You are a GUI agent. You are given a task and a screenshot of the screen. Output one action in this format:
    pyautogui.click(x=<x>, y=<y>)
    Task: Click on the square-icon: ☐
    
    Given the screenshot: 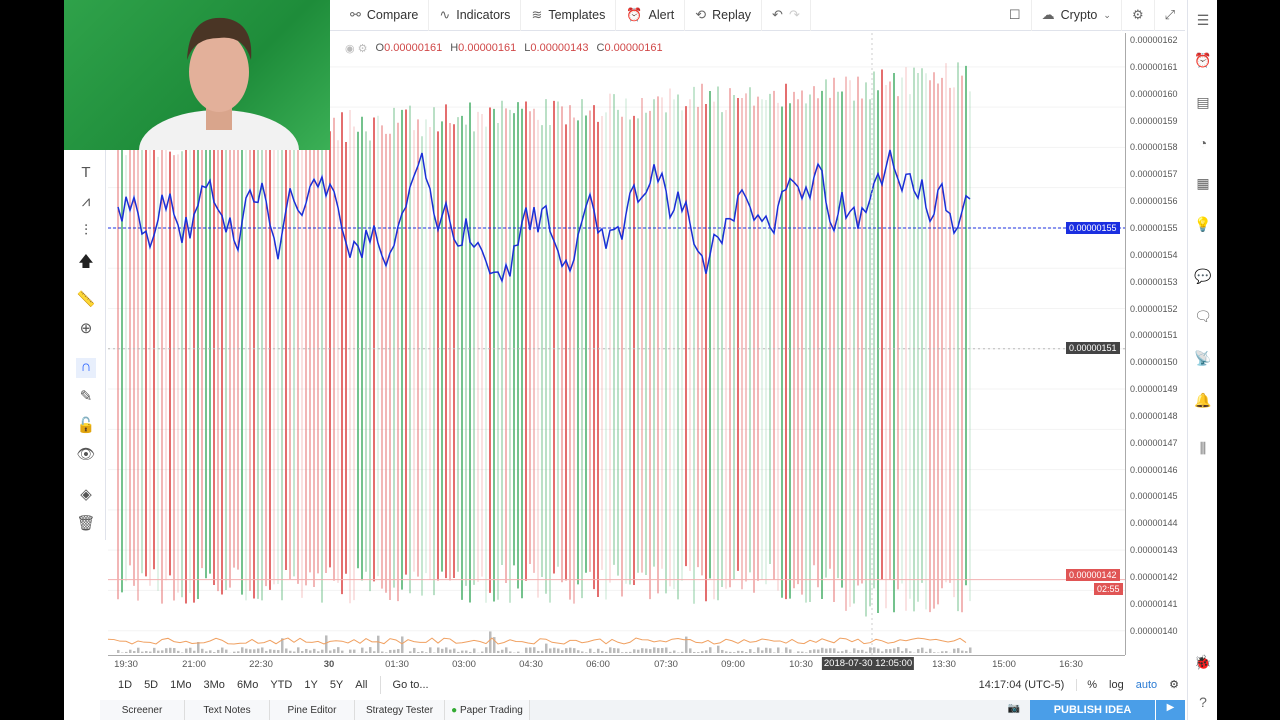 What is the action you would take?
    pyautogui.click(x=1014, y=14)
    